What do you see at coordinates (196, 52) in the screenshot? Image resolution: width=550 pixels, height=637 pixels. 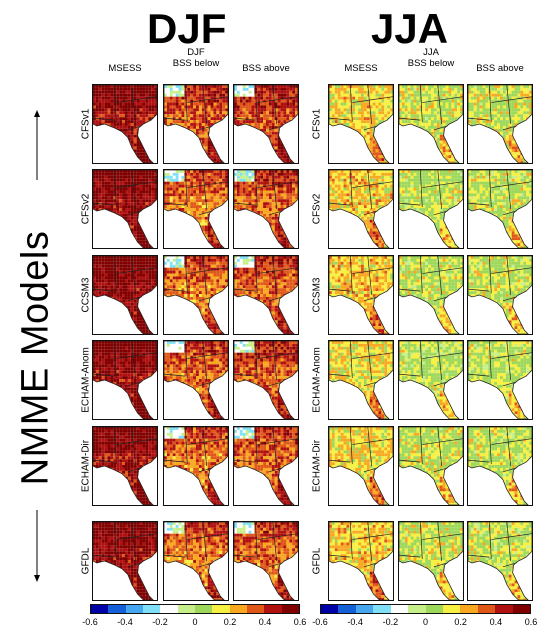 I see `season-sublabel: DJF` at bounding box center [196, 52].